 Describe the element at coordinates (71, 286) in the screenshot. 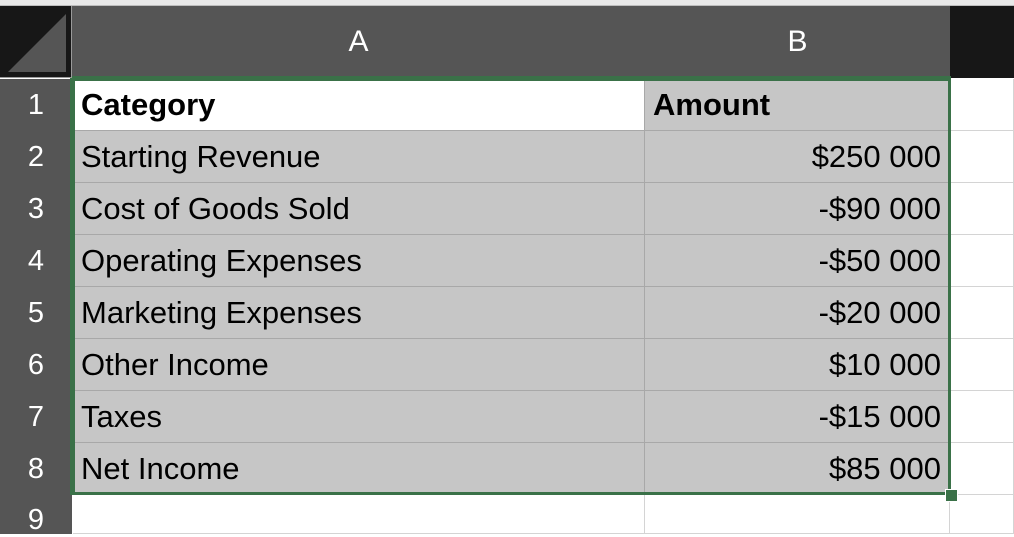

I see `selected-rows-indicator` at that location.